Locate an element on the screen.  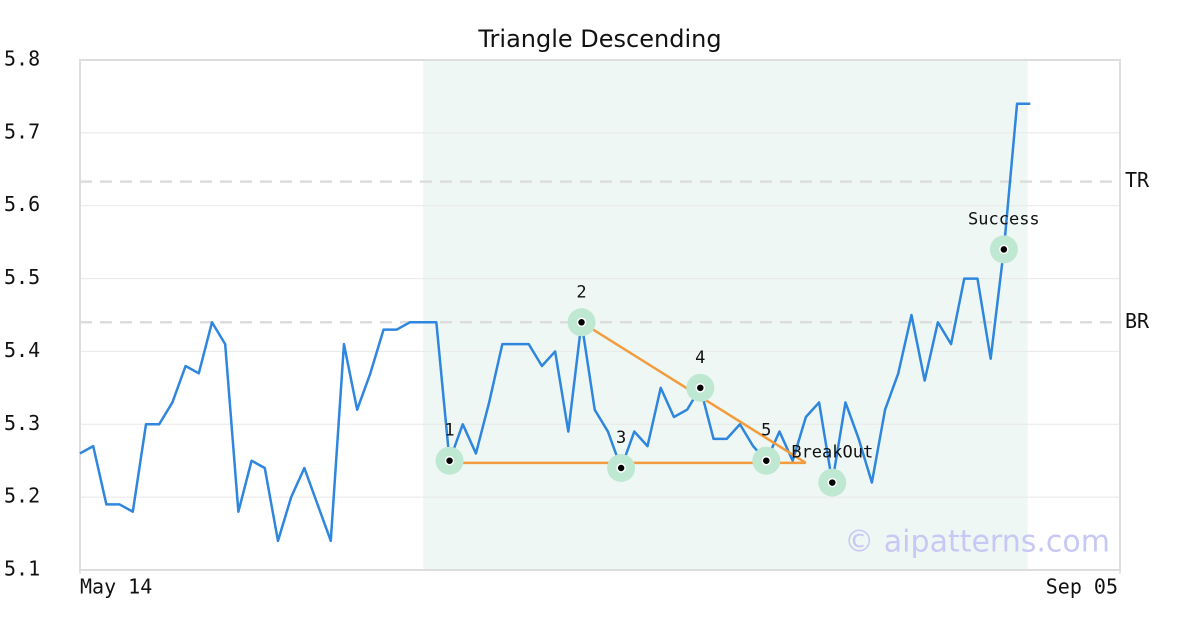
y-tick-label: 5.8 is located at coordinates (22, 59).